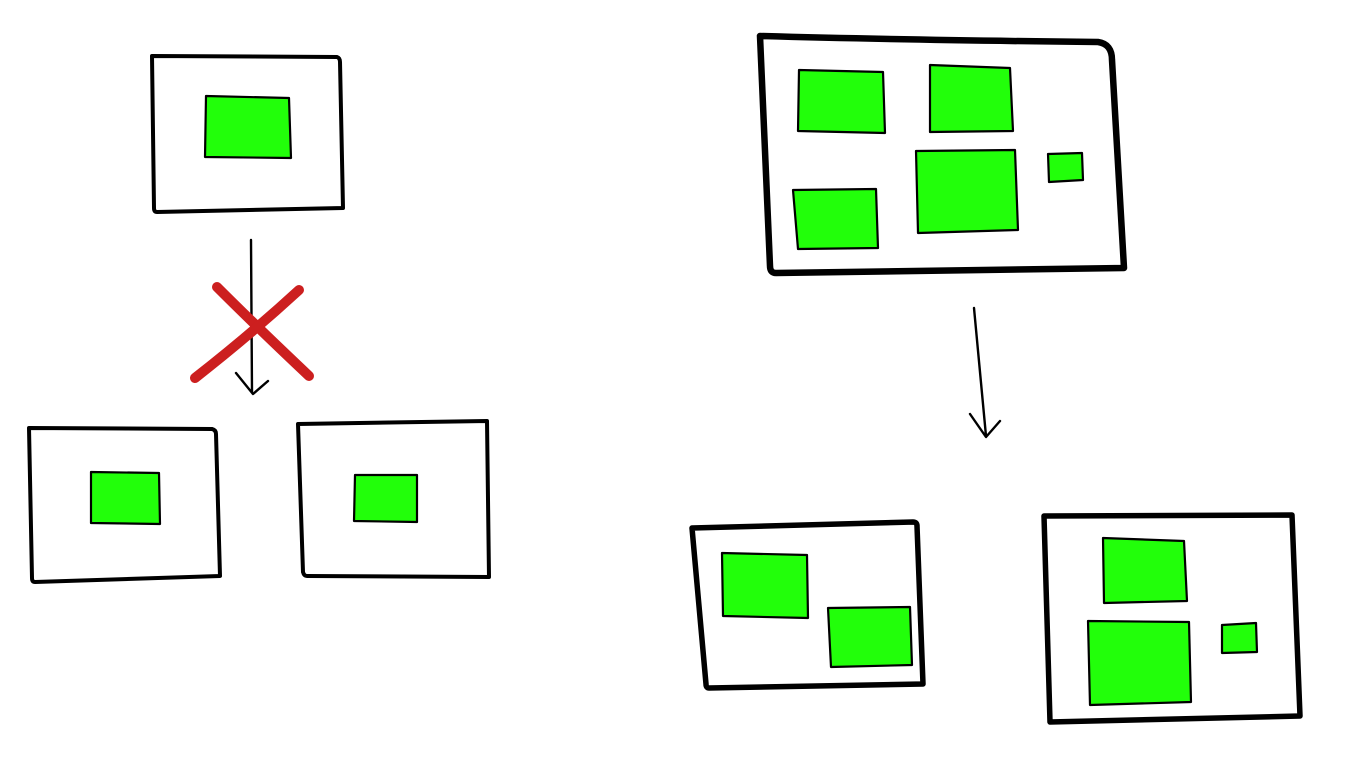 This screenshot has width=1372, height=760. Describe the element at coordinates (263, 331) in the screenshot. I see `cross-stroke-a` at that location.